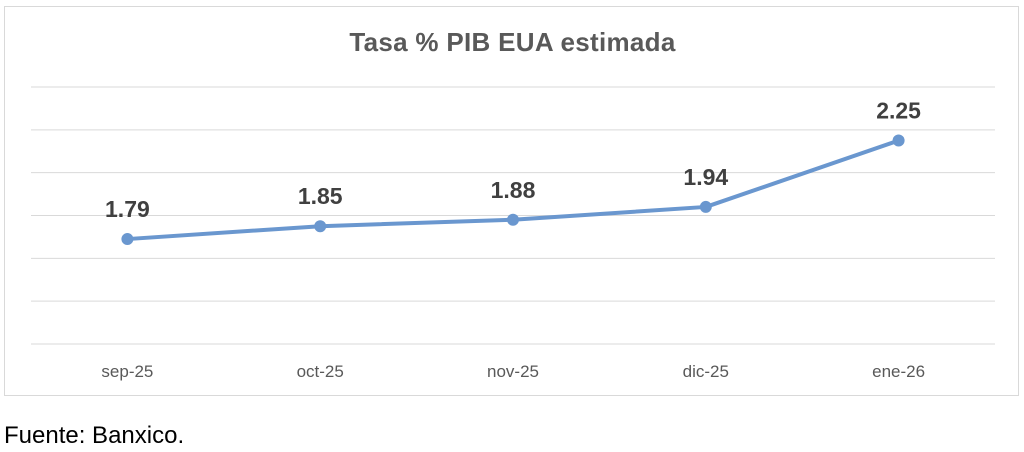 This screenshot has width=1024, height=452. I want to click on data-label: 1.88, so click(513, 190).